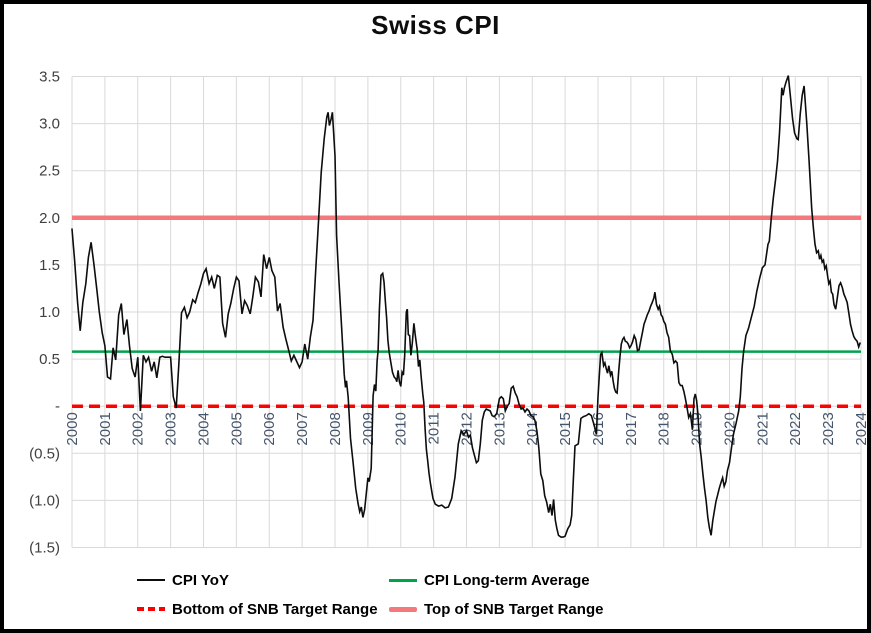 The image size is (871, 633). What do you see at coordinates (269, 428) in the screenshot?
I see `x-axis-tick-label: 2006` at bounding box center [269, 428].